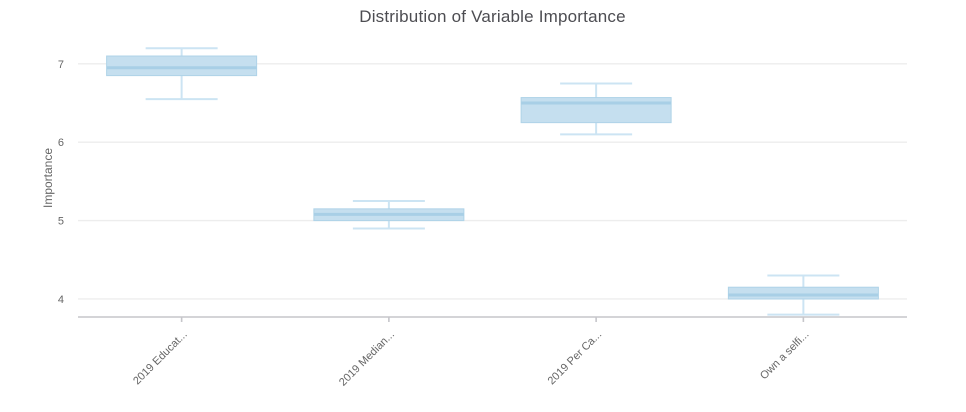 Image resolution: width=966 pixels, height=412 pixels. I want to click on chart-title: Distribution of Variable Importance, so click(492, 16).